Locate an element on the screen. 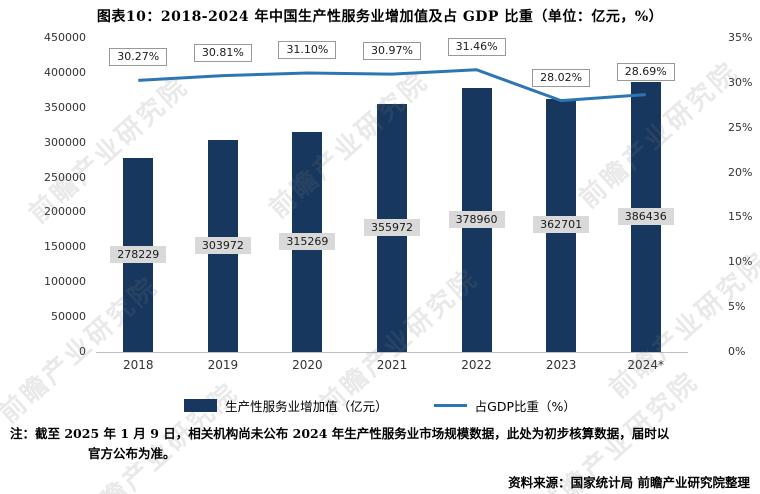  y-axis-tick-label: 400000 is located at coordinates (65, 72).